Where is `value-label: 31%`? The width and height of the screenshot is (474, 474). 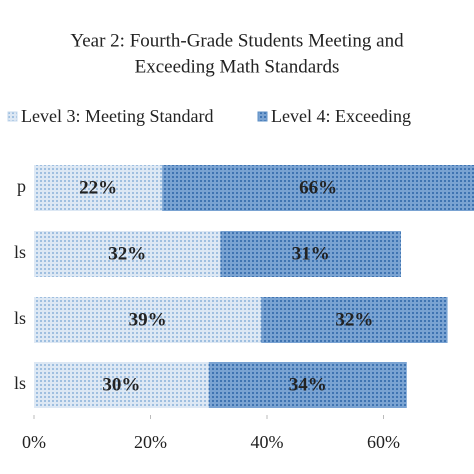
value-label: 31% is located at coordinates (311, 253).